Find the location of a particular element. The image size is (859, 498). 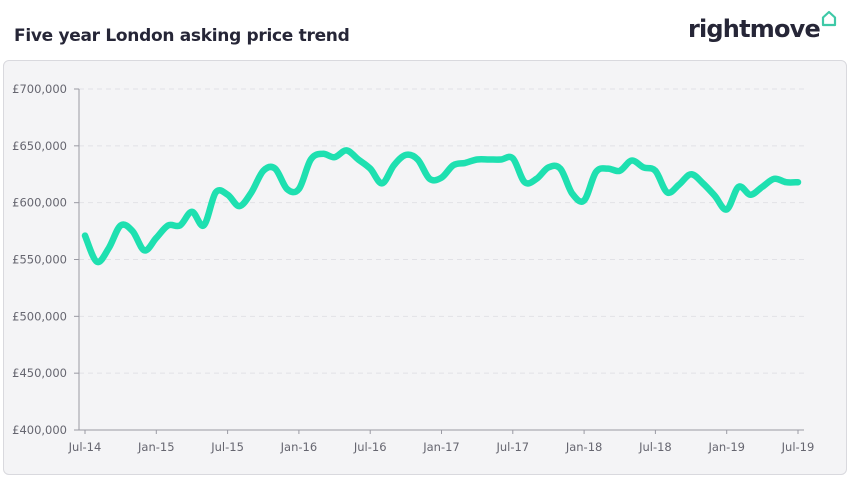

x-tick-label: Jul-16 is located at coordinates (370, 447).